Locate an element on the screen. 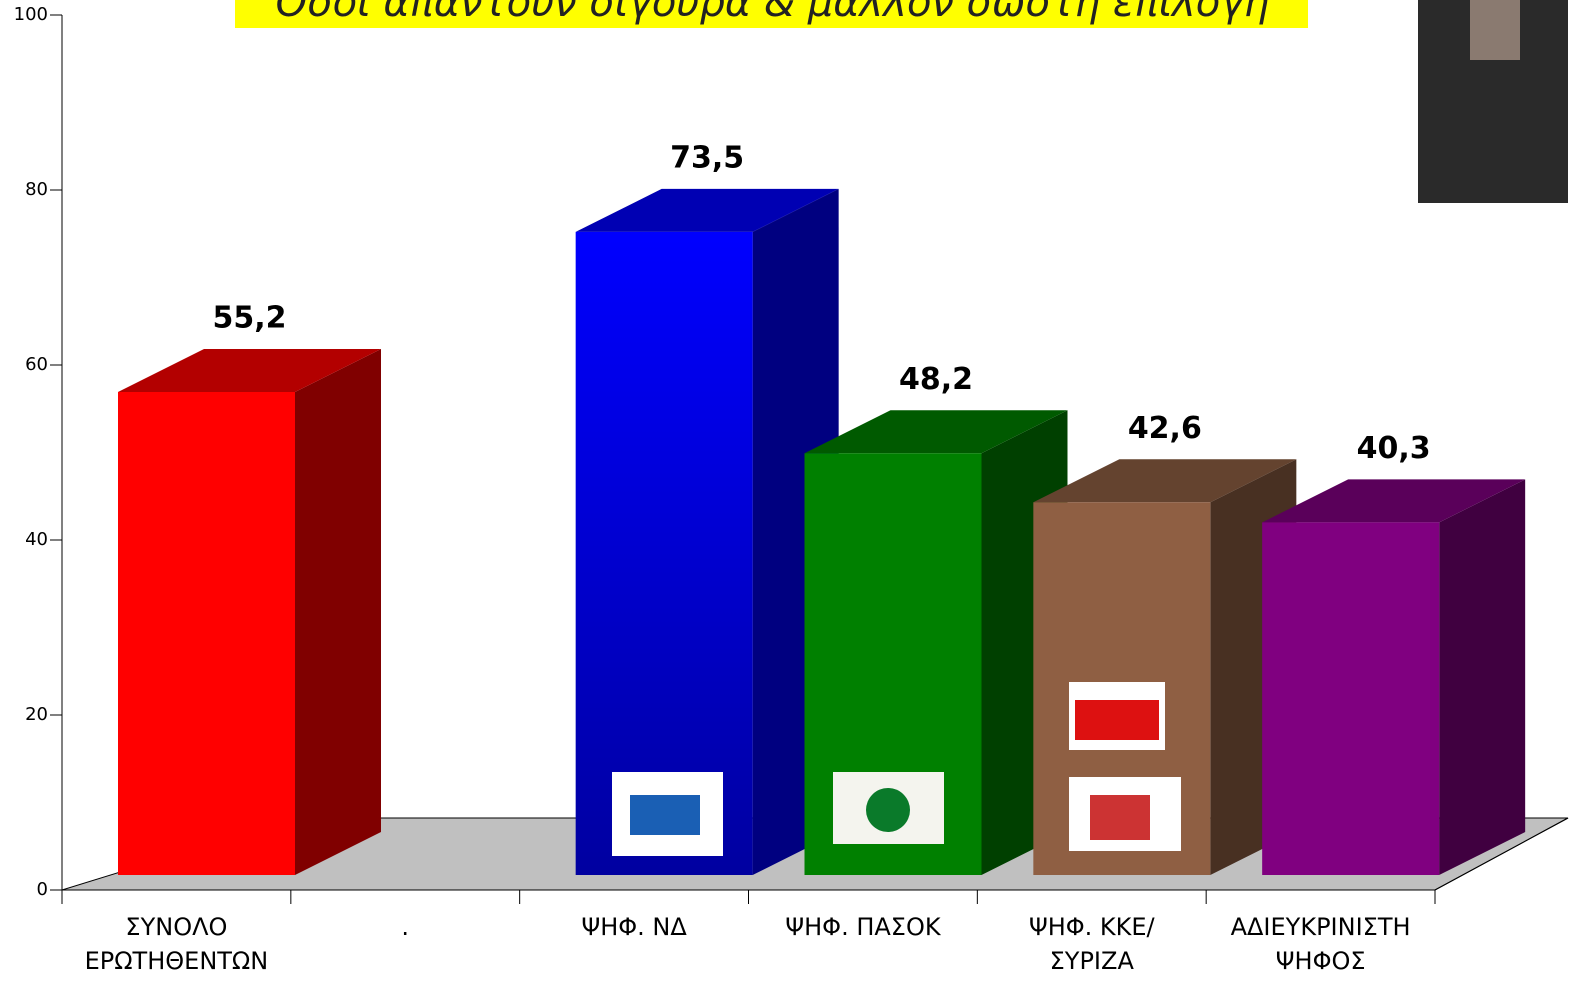  x-tick-label: ΨΗΦ. ΠΑΣΟΚ is located at coordinates (863, 927).